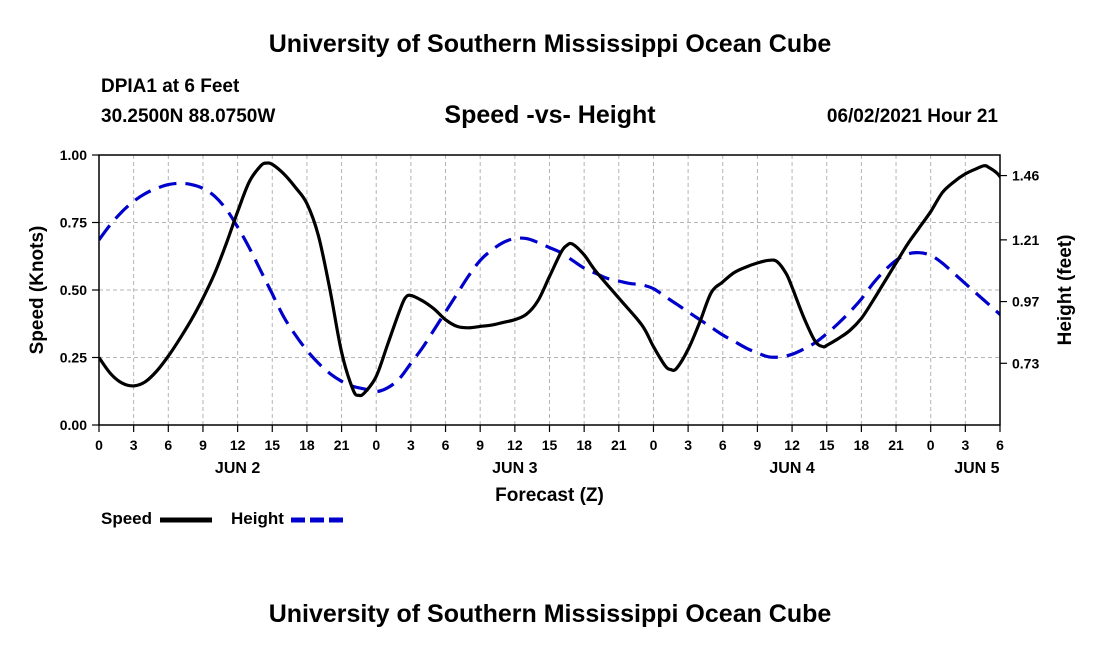  Describe the element at coordinates (73, 358) in the screenshot. I see `y-tick-label-left: 0.25` at that location.